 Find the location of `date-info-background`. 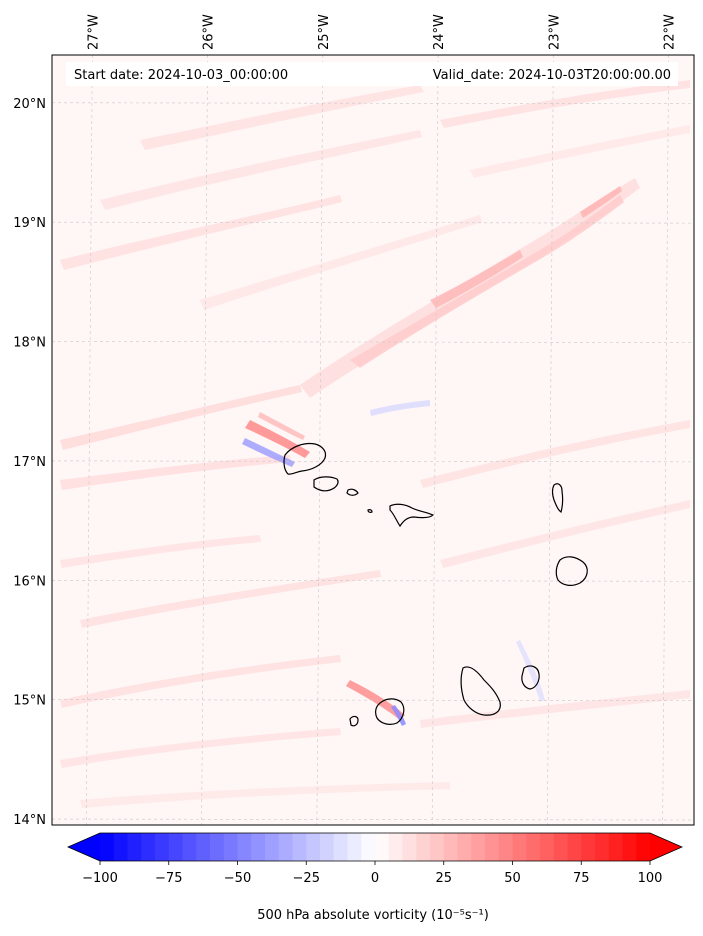

date-info-background is located at coordinates (372, 74).